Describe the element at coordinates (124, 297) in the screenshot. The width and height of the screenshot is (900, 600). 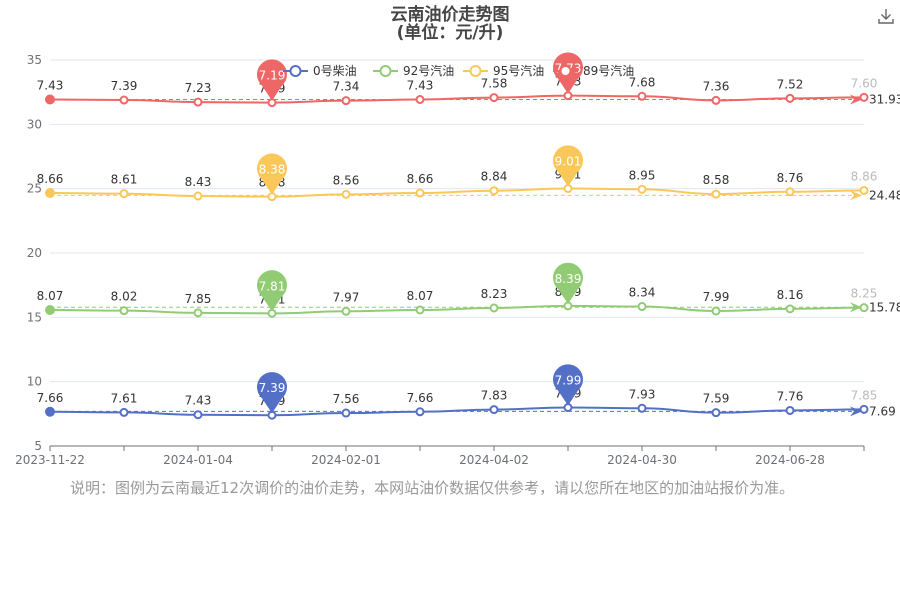
I see `data-label: 8.02` at that location.